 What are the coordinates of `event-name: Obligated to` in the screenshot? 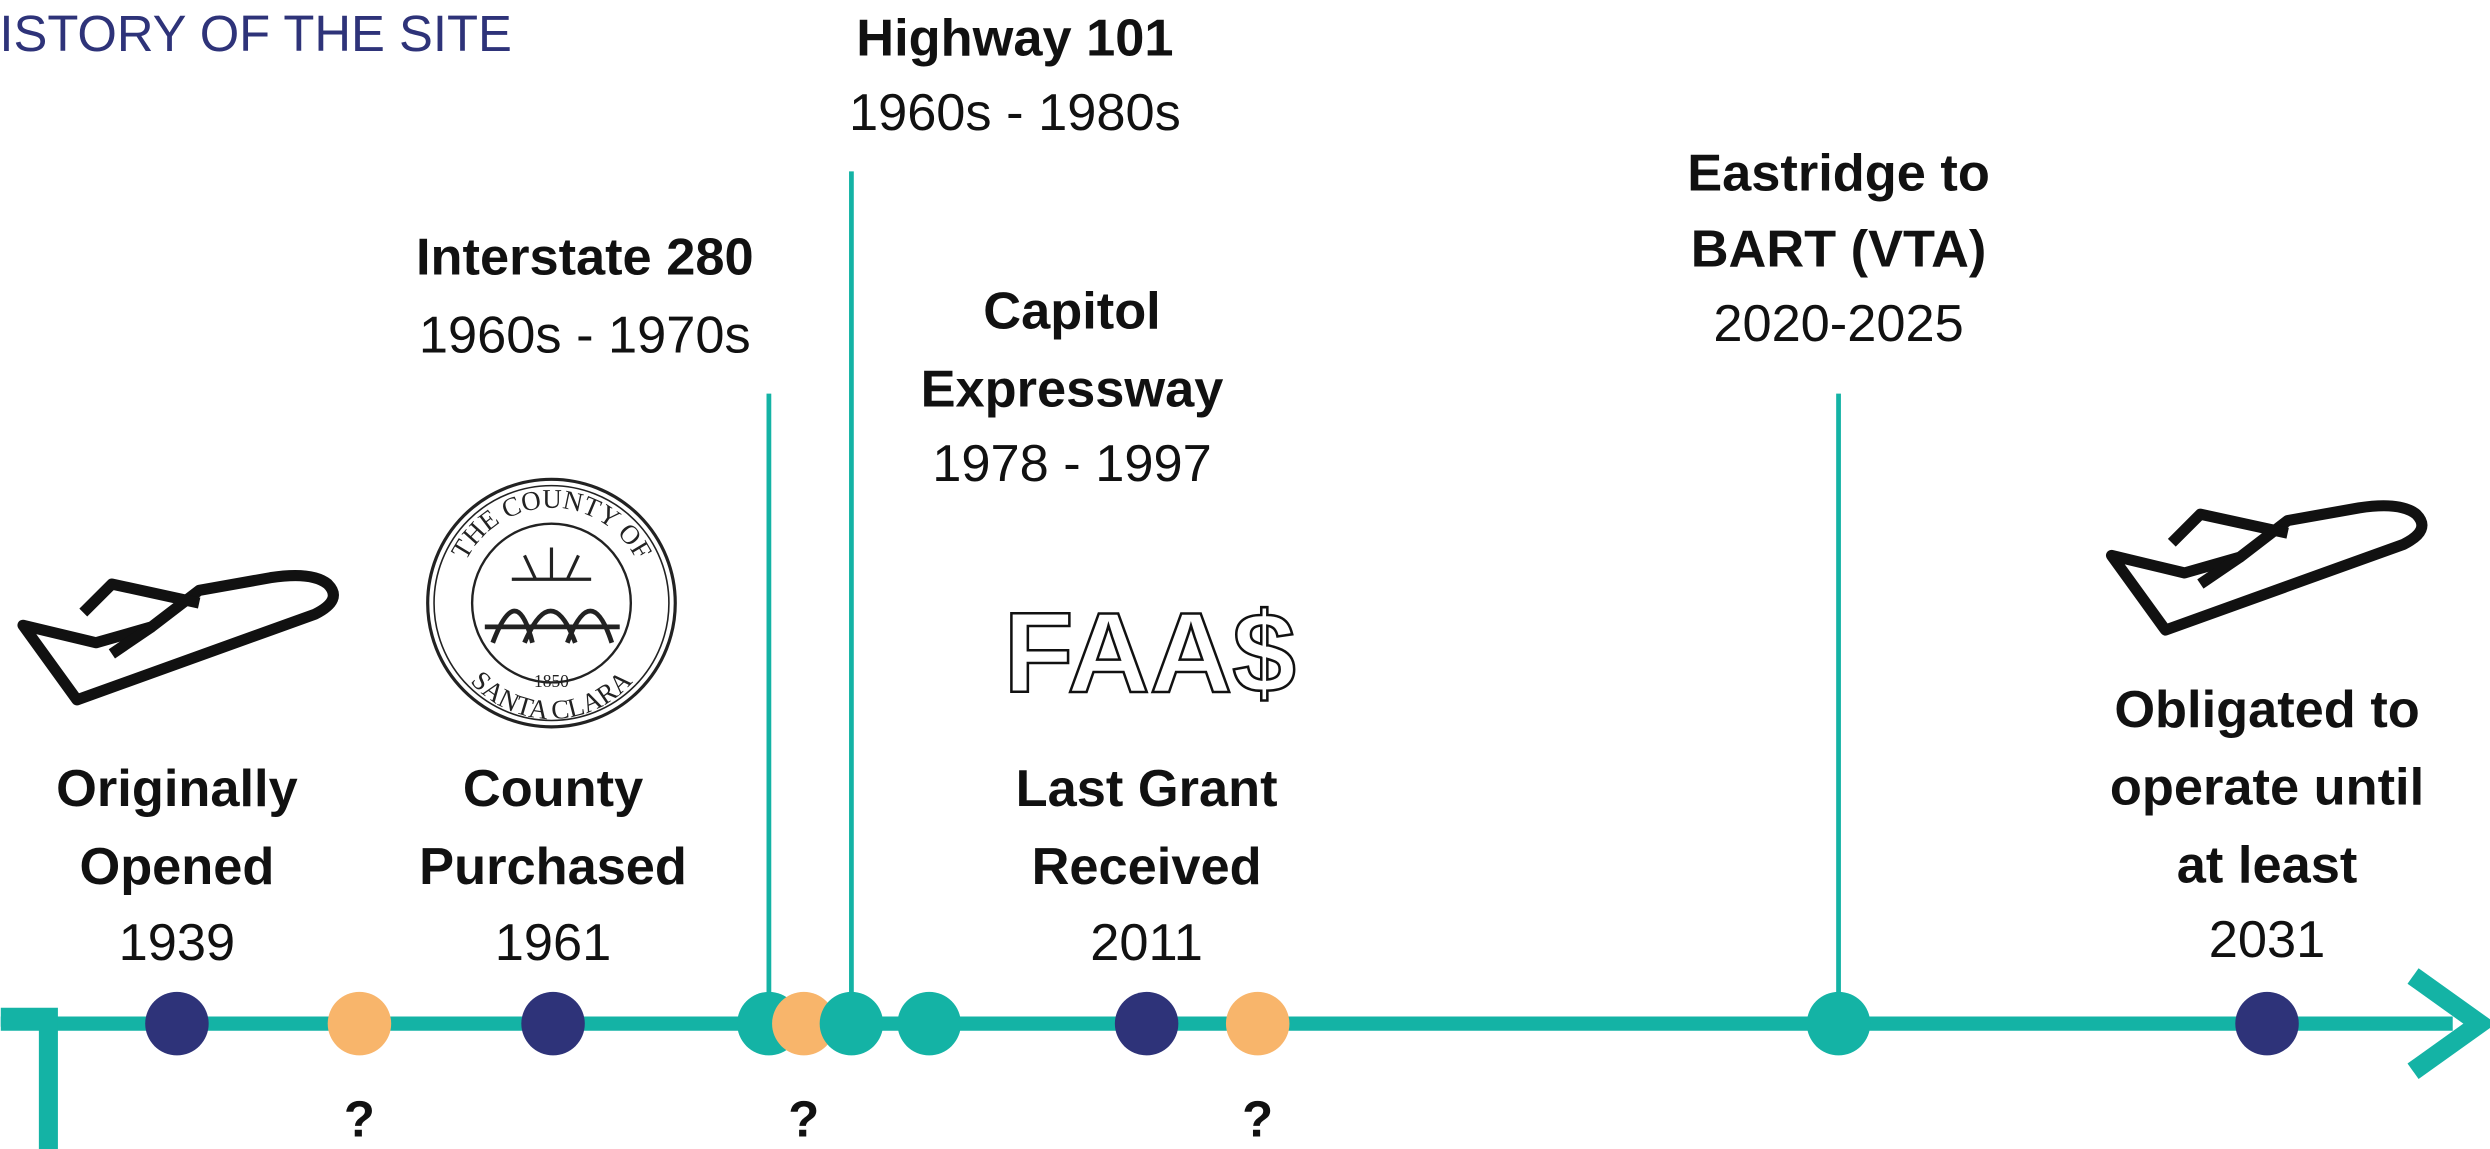 It's located at (2266, 710).